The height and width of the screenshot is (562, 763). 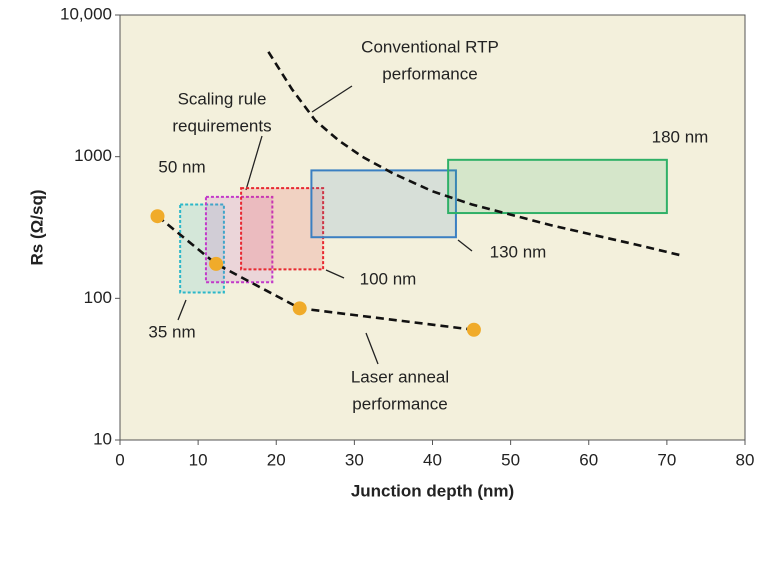 I want to click on annotation: Scaling rule, so click(x=222, y=98).